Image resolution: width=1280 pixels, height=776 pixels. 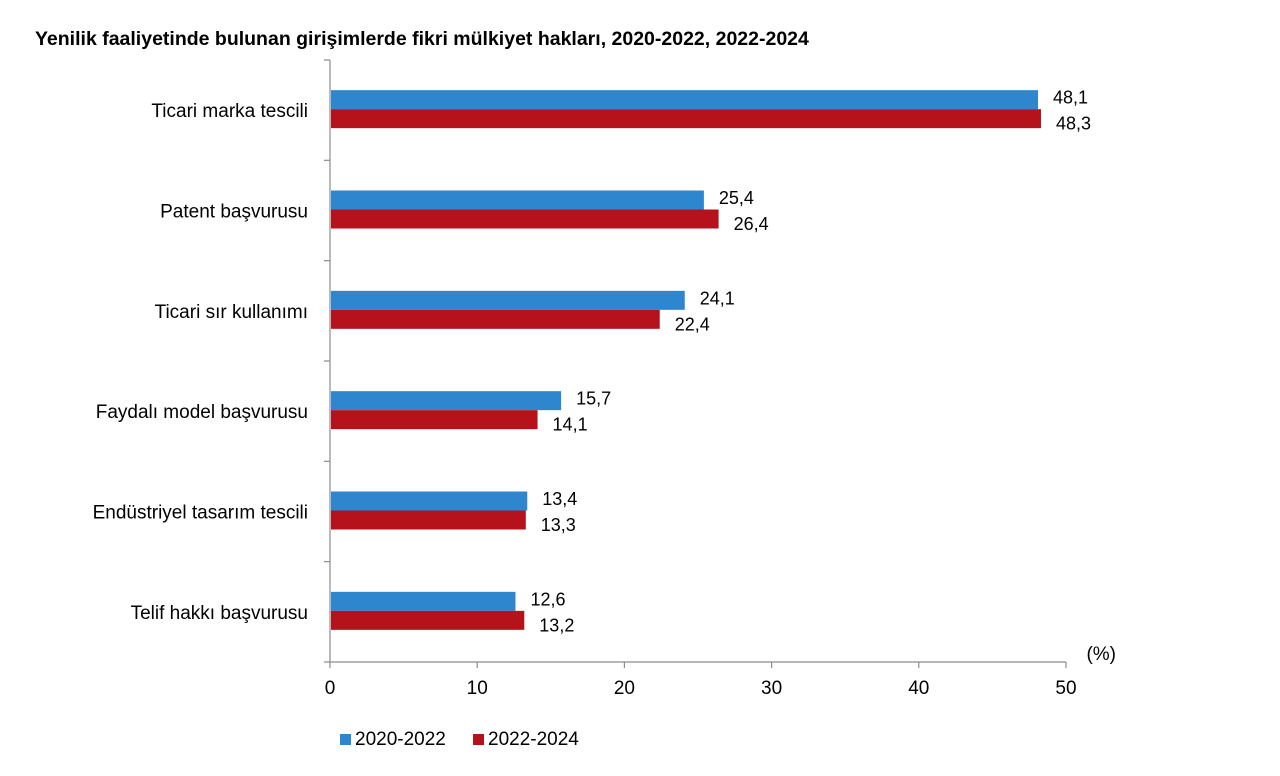 What do you see at coordinates (558, 525) in the screenshot?
I see `data-label: 13,3` at bounding box center [558, 525].